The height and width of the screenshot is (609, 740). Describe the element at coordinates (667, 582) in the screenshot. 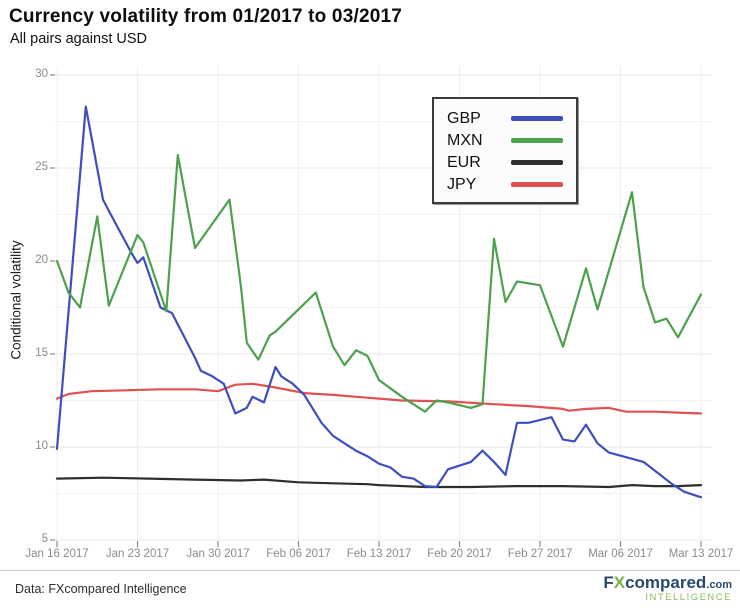

I see `fxcompared-logo-wordmark: FXcompared.com` at that location.